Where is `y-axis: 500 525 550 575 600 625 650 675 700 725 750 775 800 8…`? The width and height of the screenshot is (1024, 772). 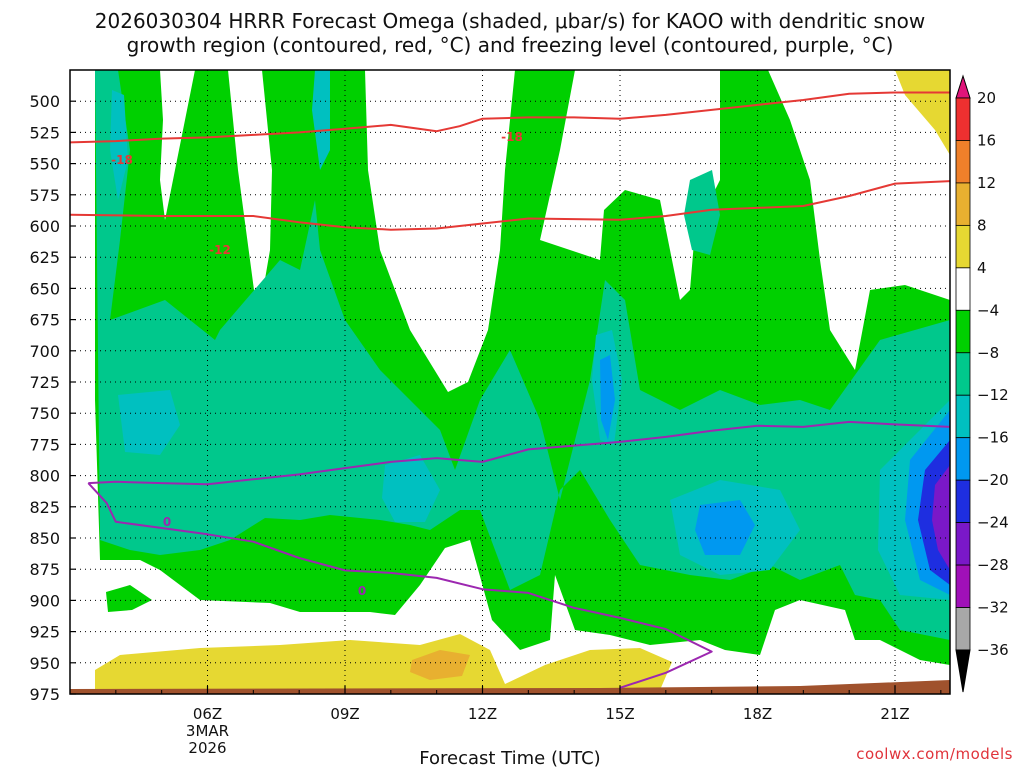
y-axis: 500 525 550 575 600 625 650 675 700 725 750 775 800 8… is located at coordinates (52, 398).